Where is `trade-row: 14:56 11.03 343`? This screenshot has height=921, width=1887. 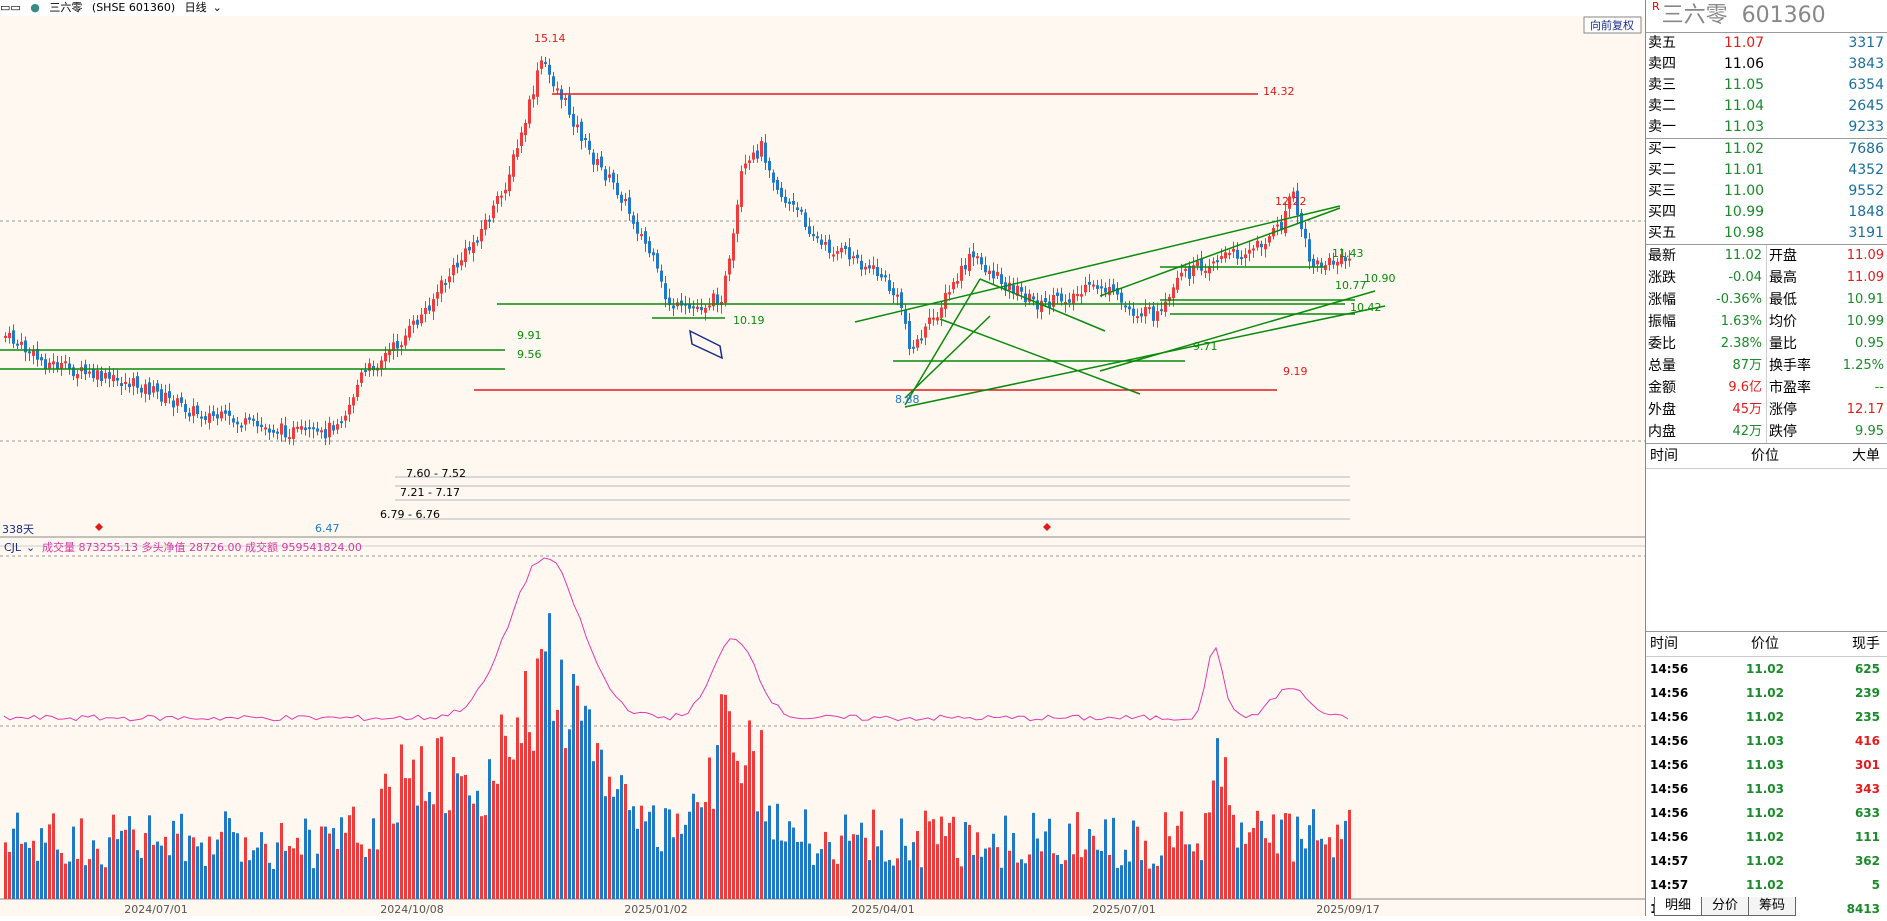
trade-row: 14:56 11.03 343 is located at coordinates (1765, 789).